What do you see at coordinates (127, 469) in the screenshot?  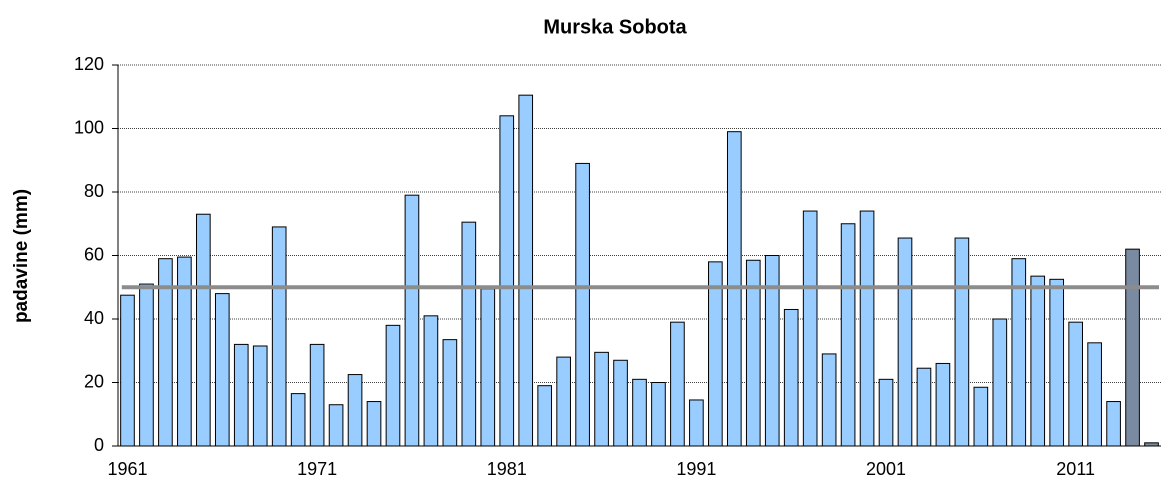 I see `x-tick-label: 1961` at bounding box center [127, 469].